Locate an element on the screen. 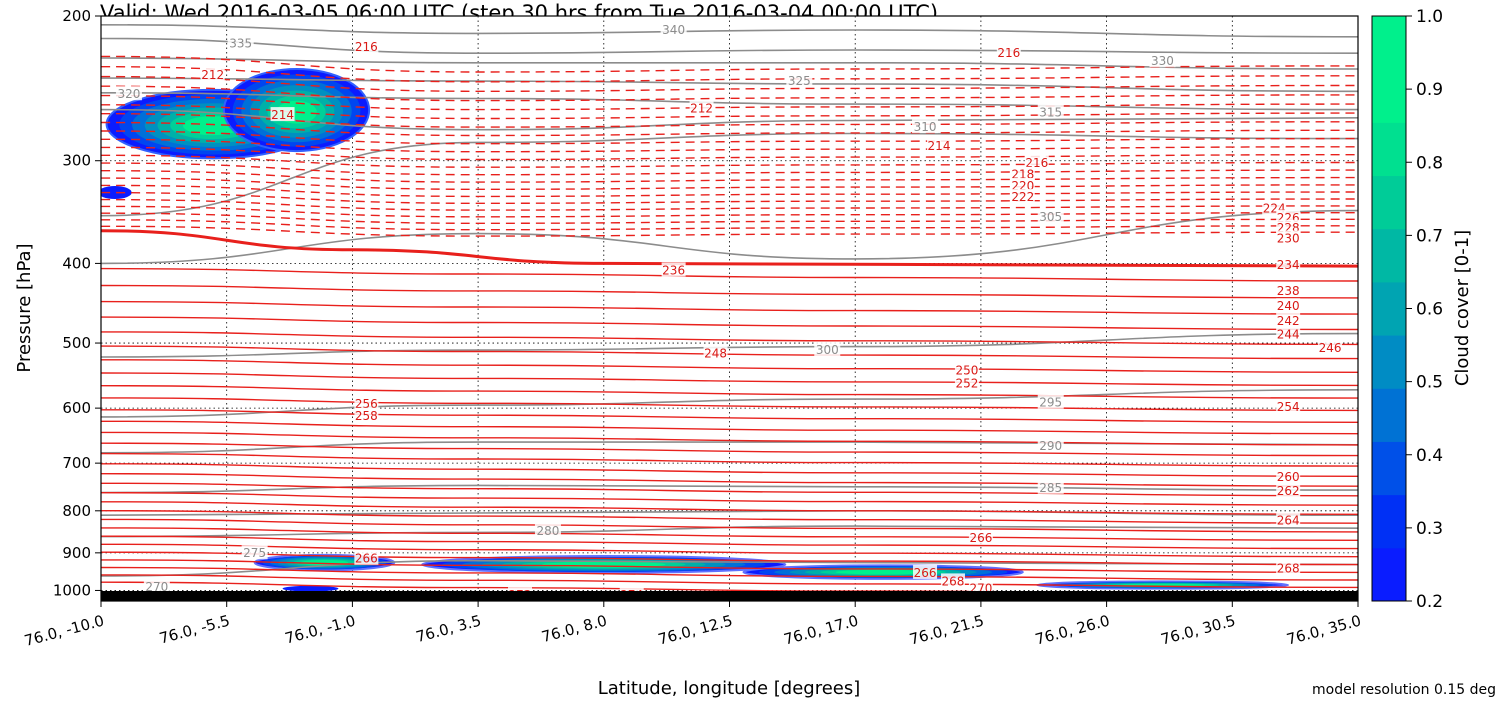 The height and width of the screenshot is (701, 1501). temperature-label: 264 is located at coordinates (1288, 520).